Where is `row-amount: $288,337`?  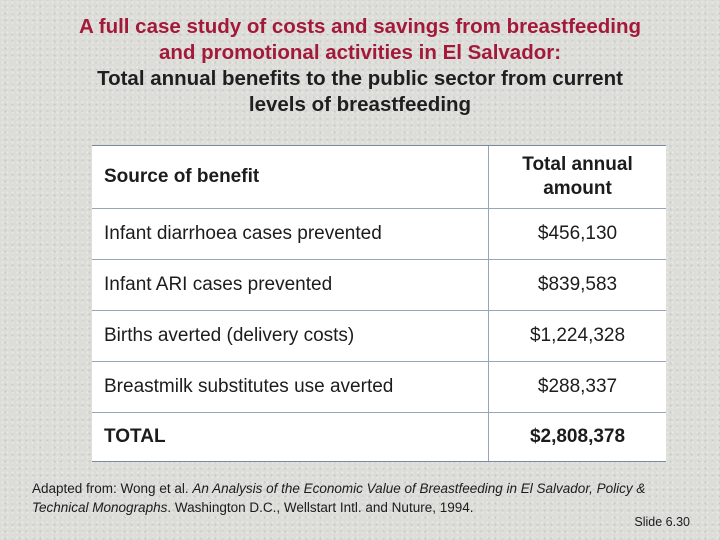 row-amount: $288,337 is located at coordinates (577, 386).